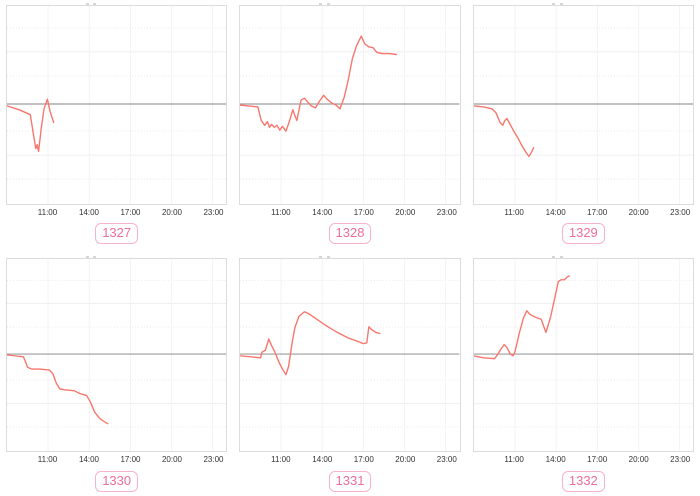 This screenshot has width=700, height=496. I want to click on badge-row: 1328, so click(349, 233).